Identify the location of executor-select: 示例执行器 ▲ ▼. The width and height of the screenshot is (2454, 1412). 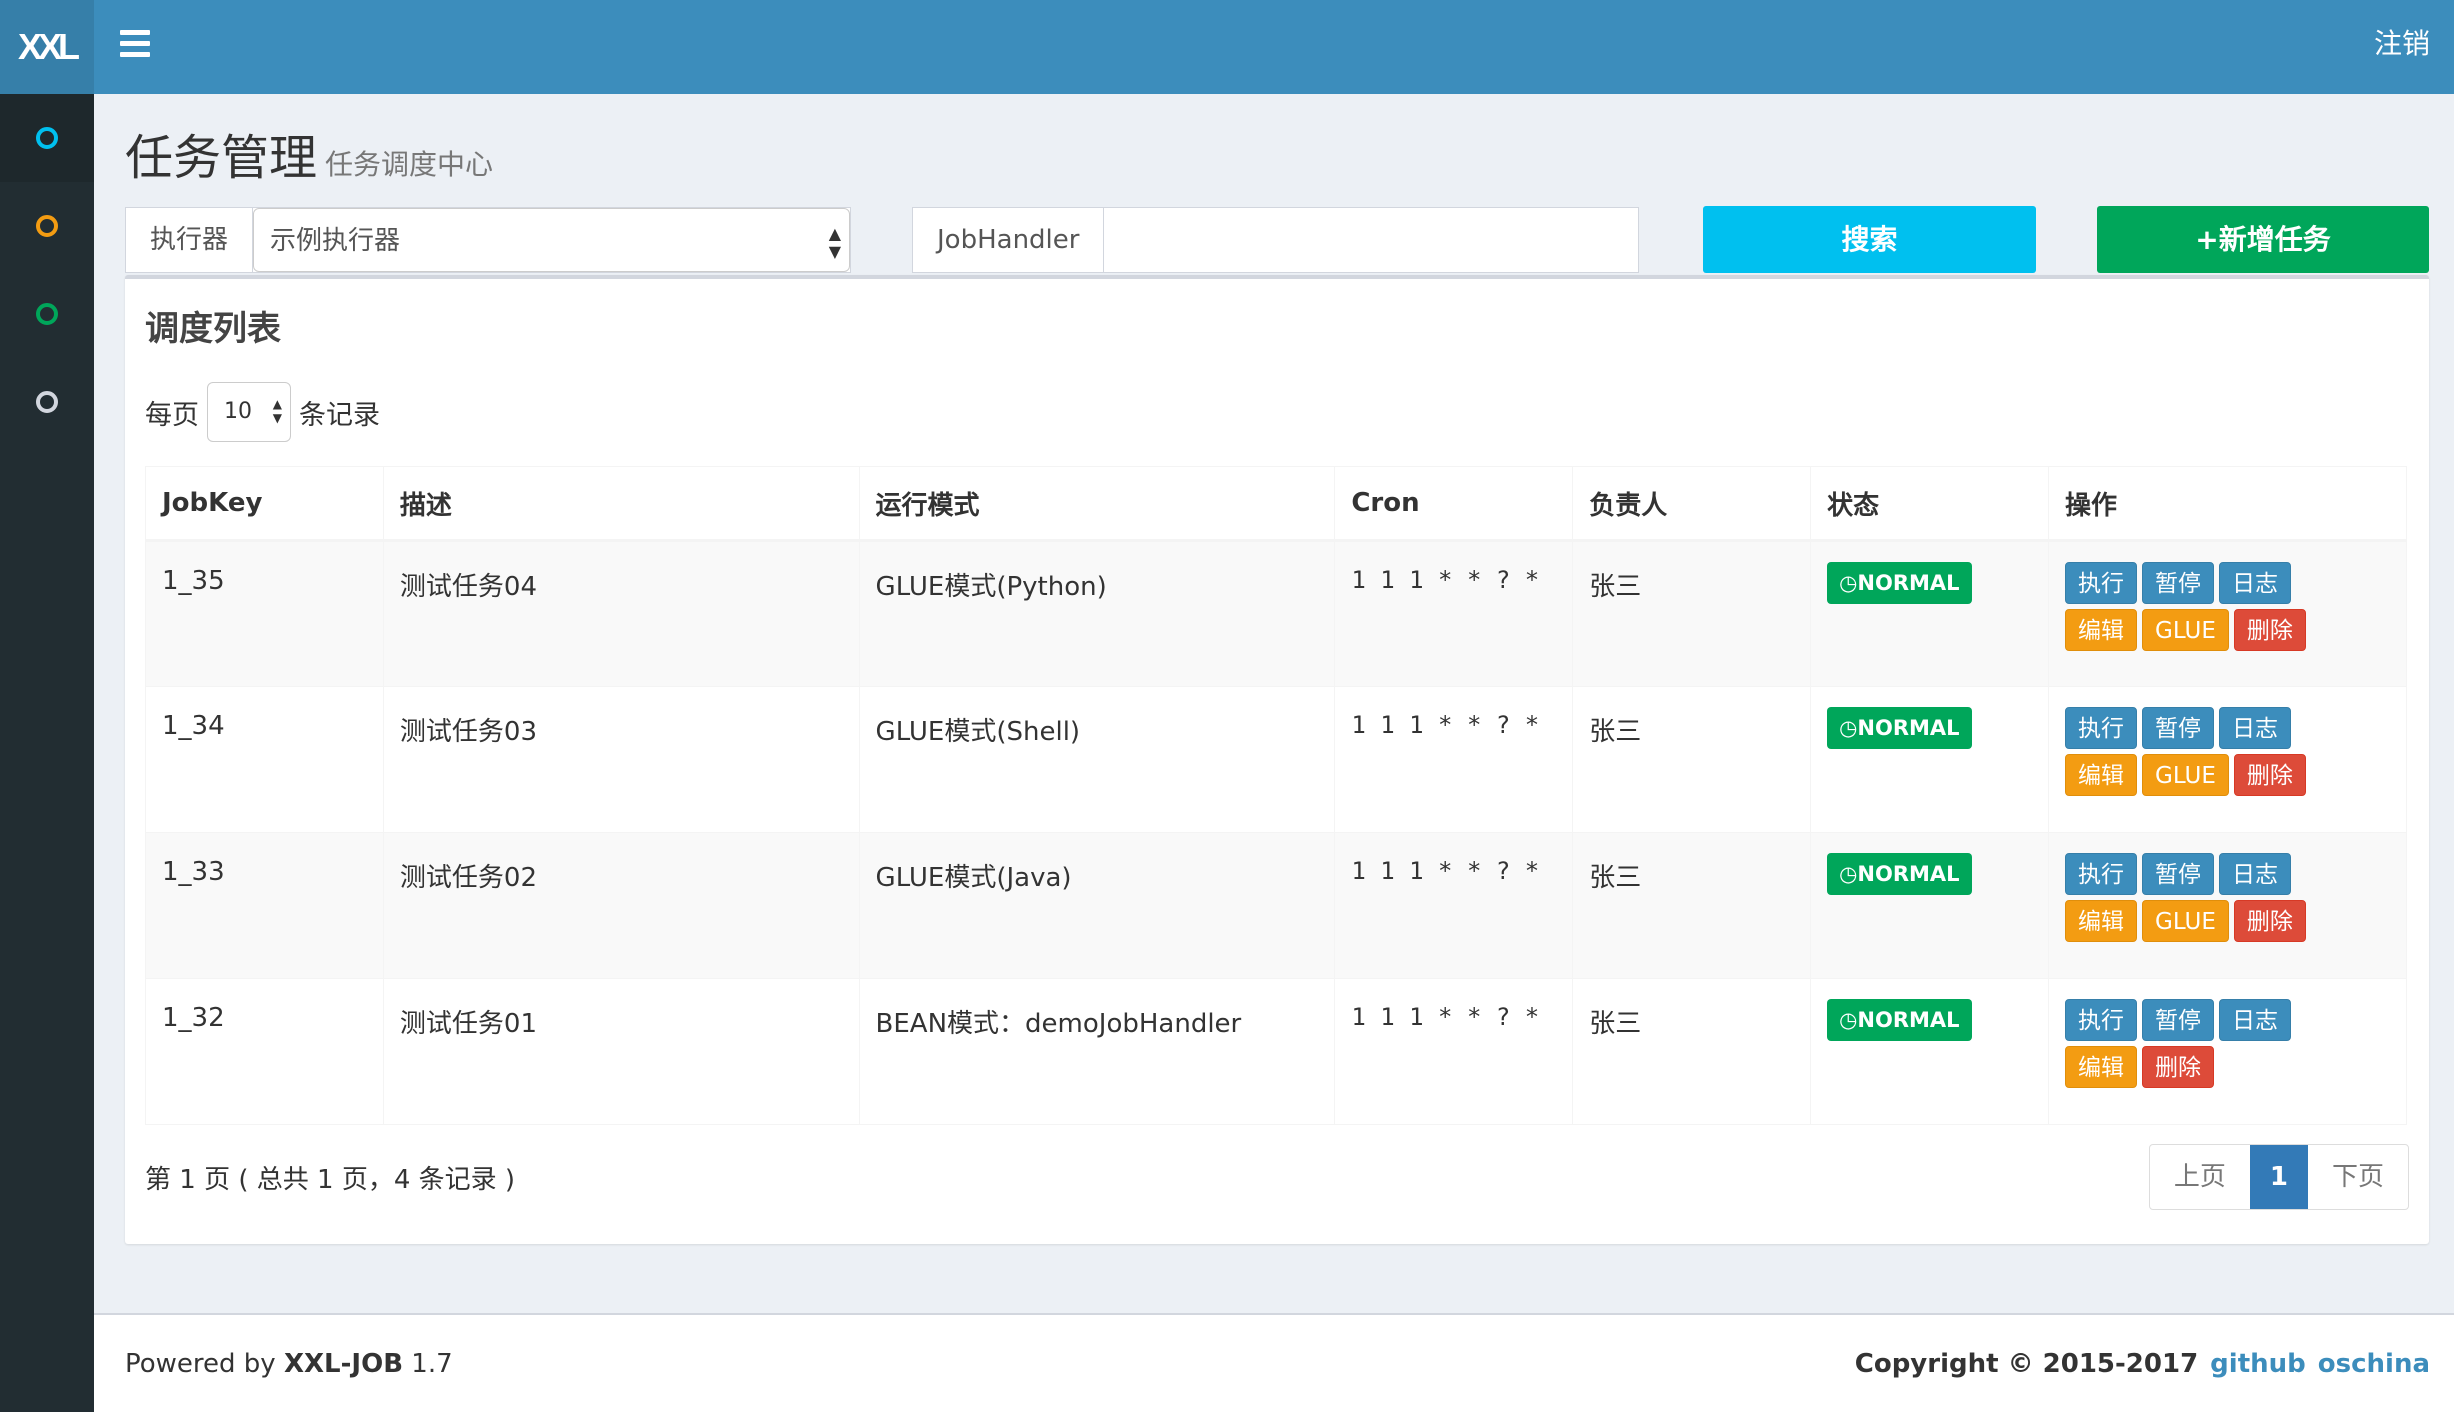
(551, 240).